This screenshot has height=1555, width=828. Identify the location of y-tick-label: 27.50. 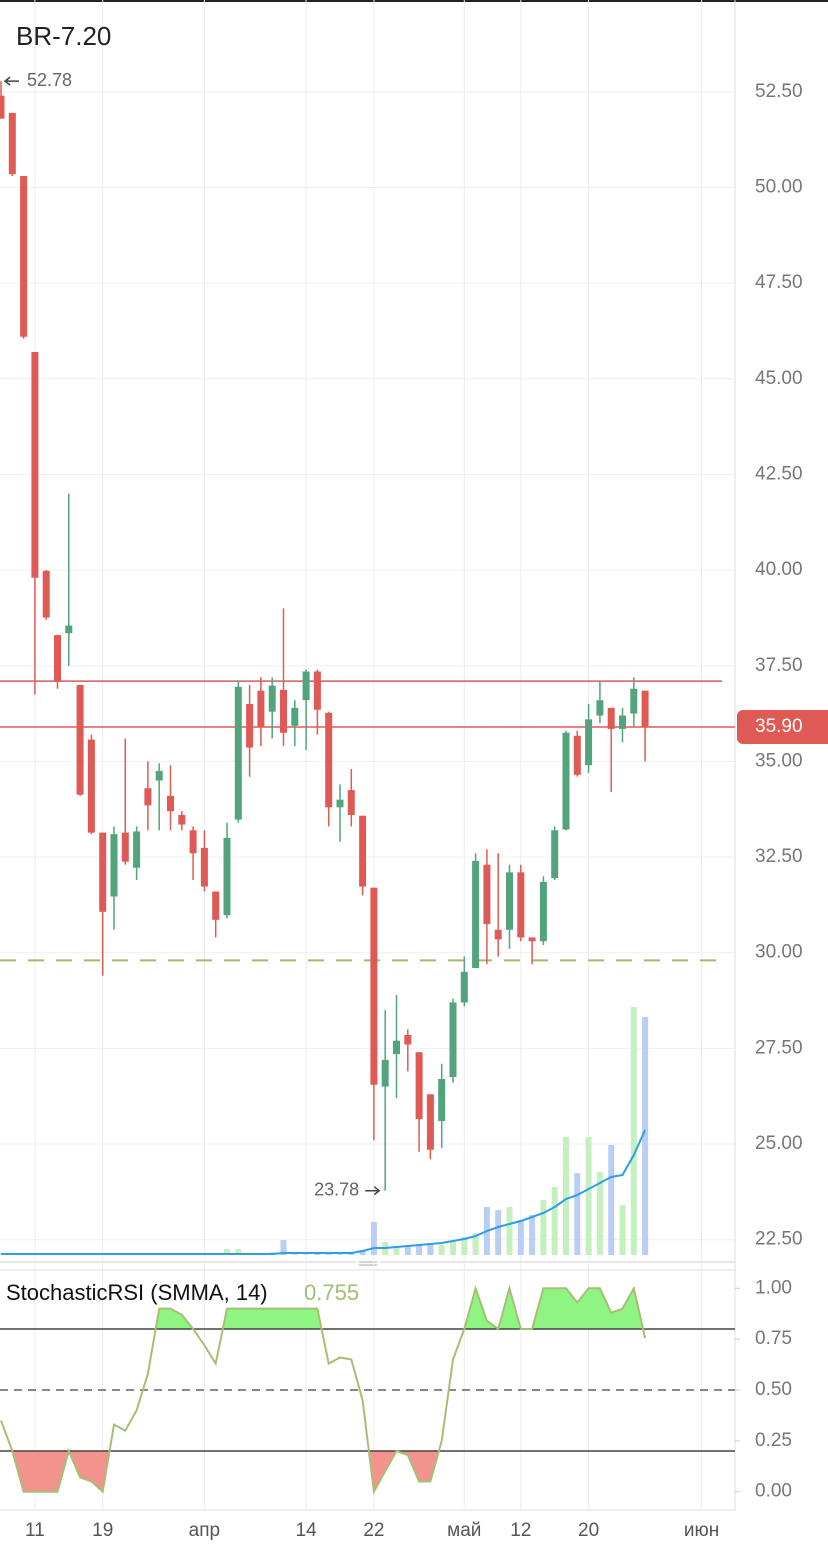
(779, 1047).